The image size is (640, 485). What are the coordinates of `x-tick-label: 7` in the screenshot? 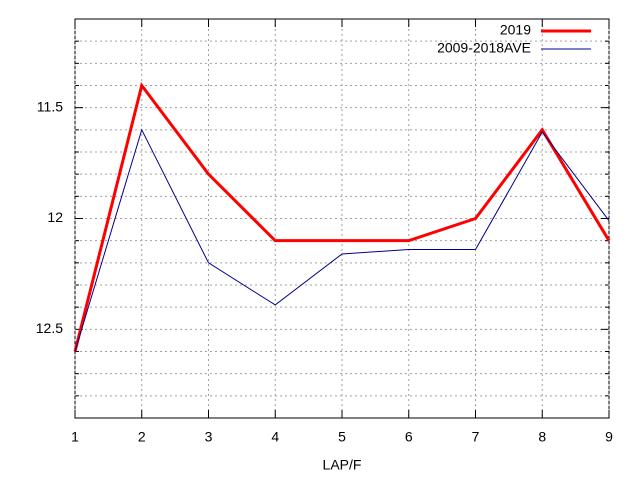 It's located at (476, 437).